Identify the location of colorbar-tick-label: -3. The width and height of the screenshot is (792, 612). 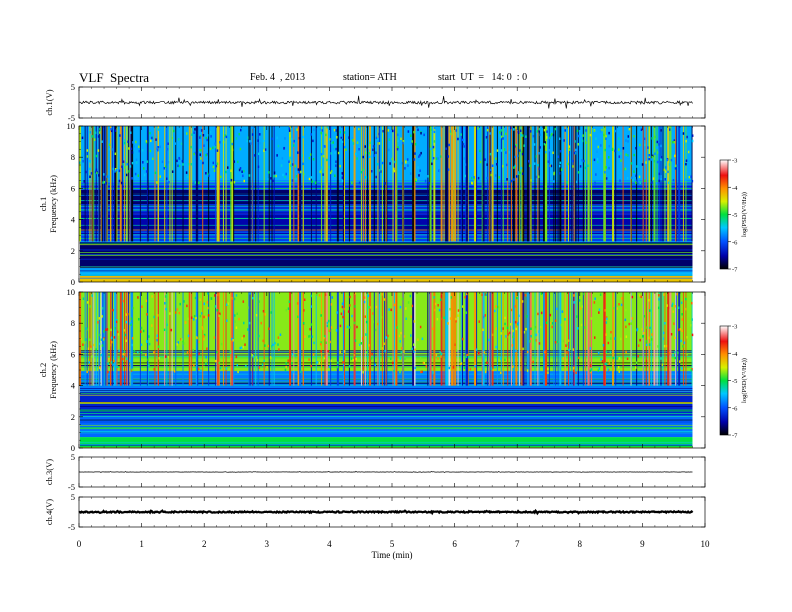
(734, 327).